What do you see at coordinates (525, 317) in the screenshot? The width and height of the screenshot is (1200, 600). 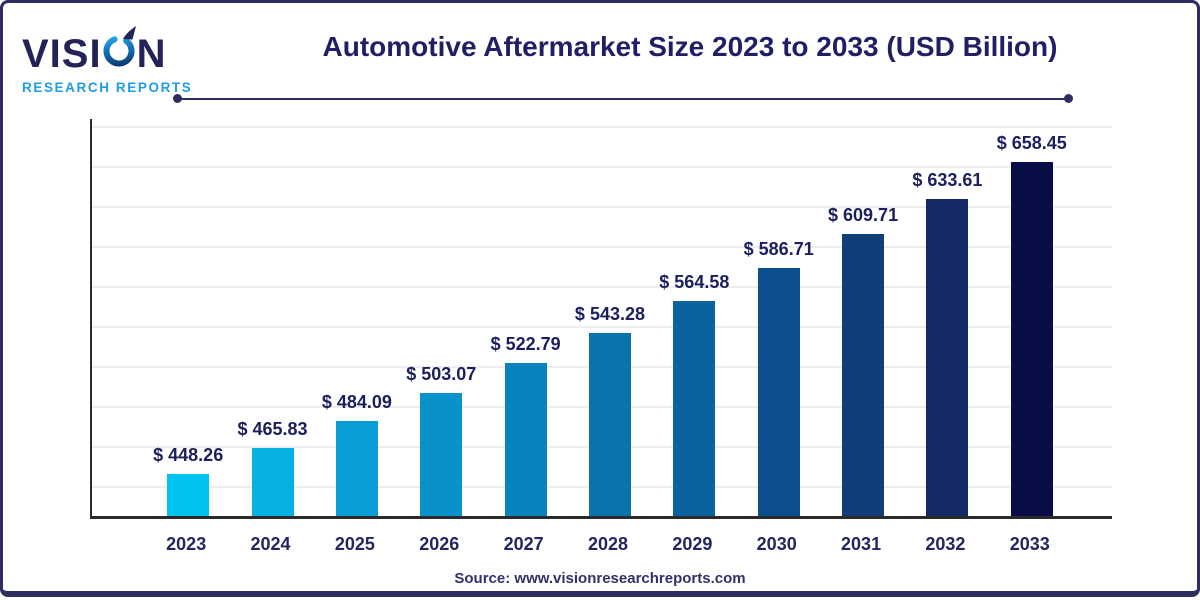 I see `bar-slot-2027: $ 522.79` at bounding box center [525, 317].